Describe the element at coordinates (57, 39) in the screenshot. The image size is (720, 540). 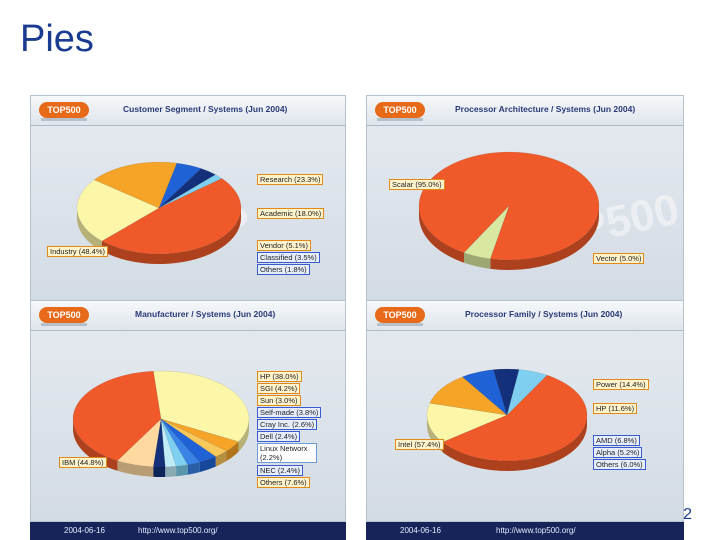
I see `slide-title: Pies` at that location.